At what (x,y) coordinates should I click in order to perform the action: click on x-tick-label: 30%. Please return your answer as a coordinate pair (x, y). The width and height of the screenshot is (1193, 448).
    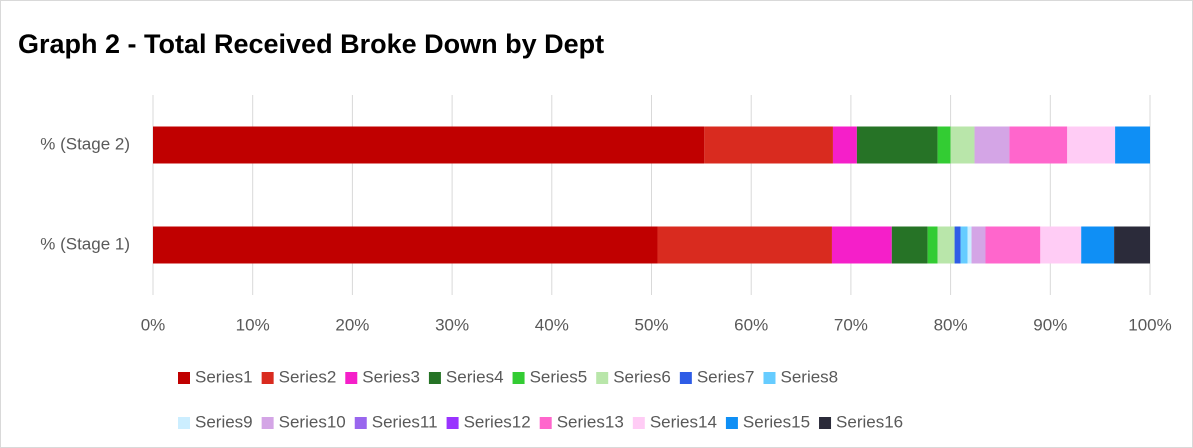
    Looking at the image, I should click on (452, 324).